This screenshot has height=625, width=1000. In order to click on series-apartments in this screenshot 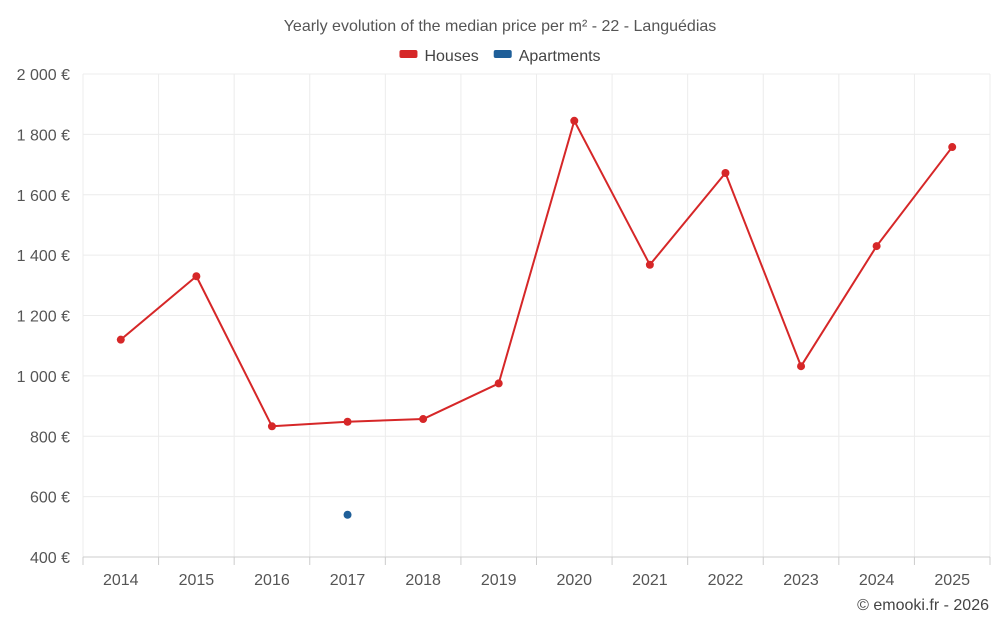, I will do `click(347, 514)`.